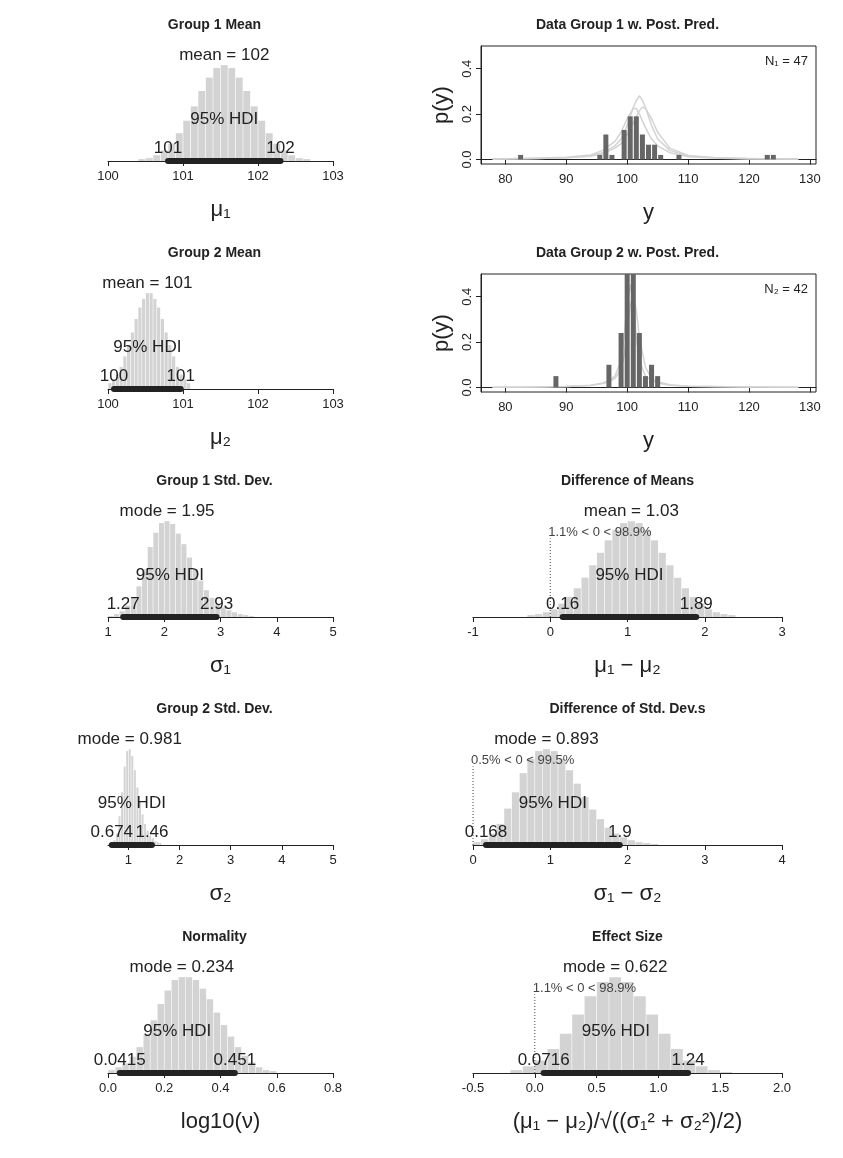 The height and width of the screenshot is (1158, 843). What do you see at coordinates (627, 480) in the screenshot?
I see `chart-title: Difference of Means` at bounding box center [627, 480].